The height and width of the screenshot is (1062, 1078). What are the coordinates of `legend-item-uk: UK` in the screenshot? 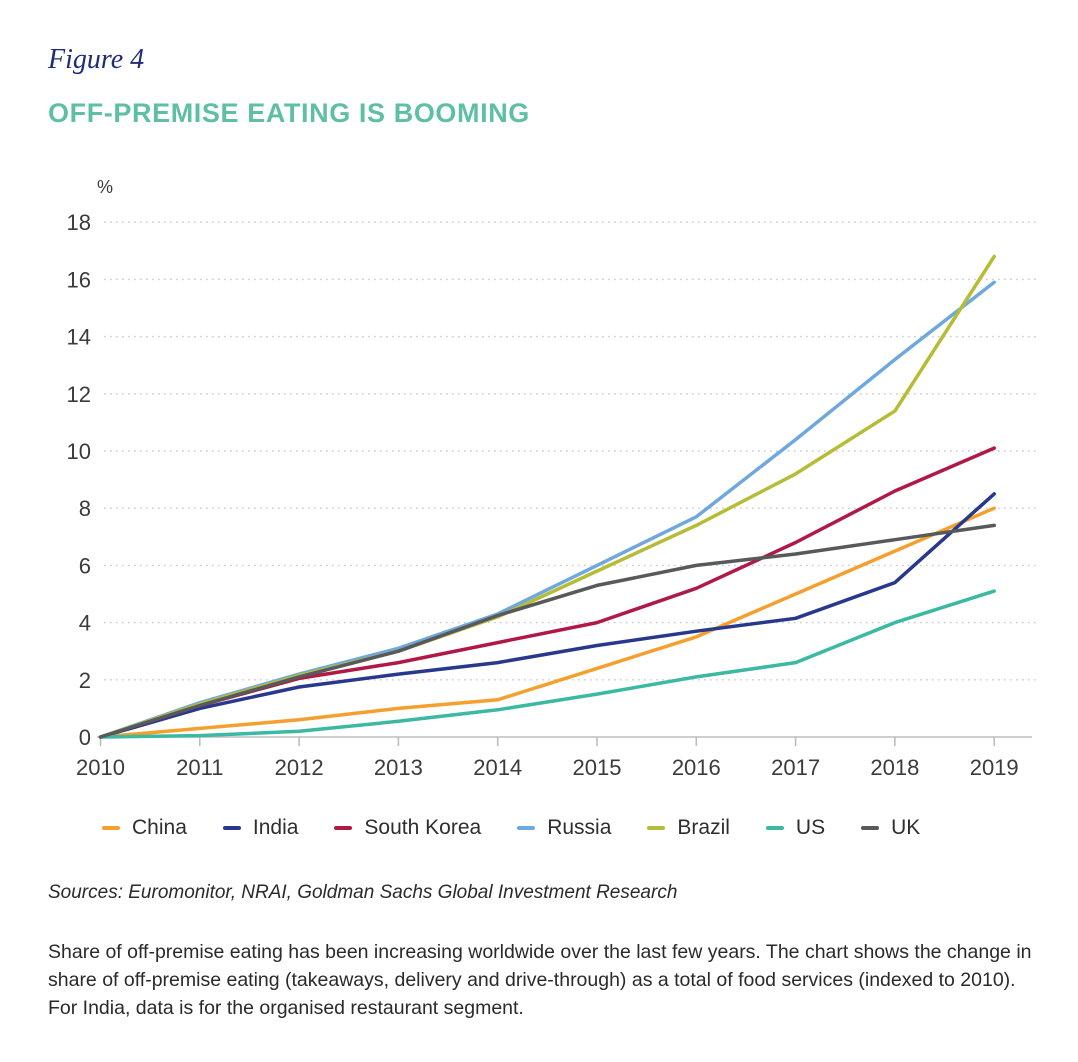 It's located at (890, 828).